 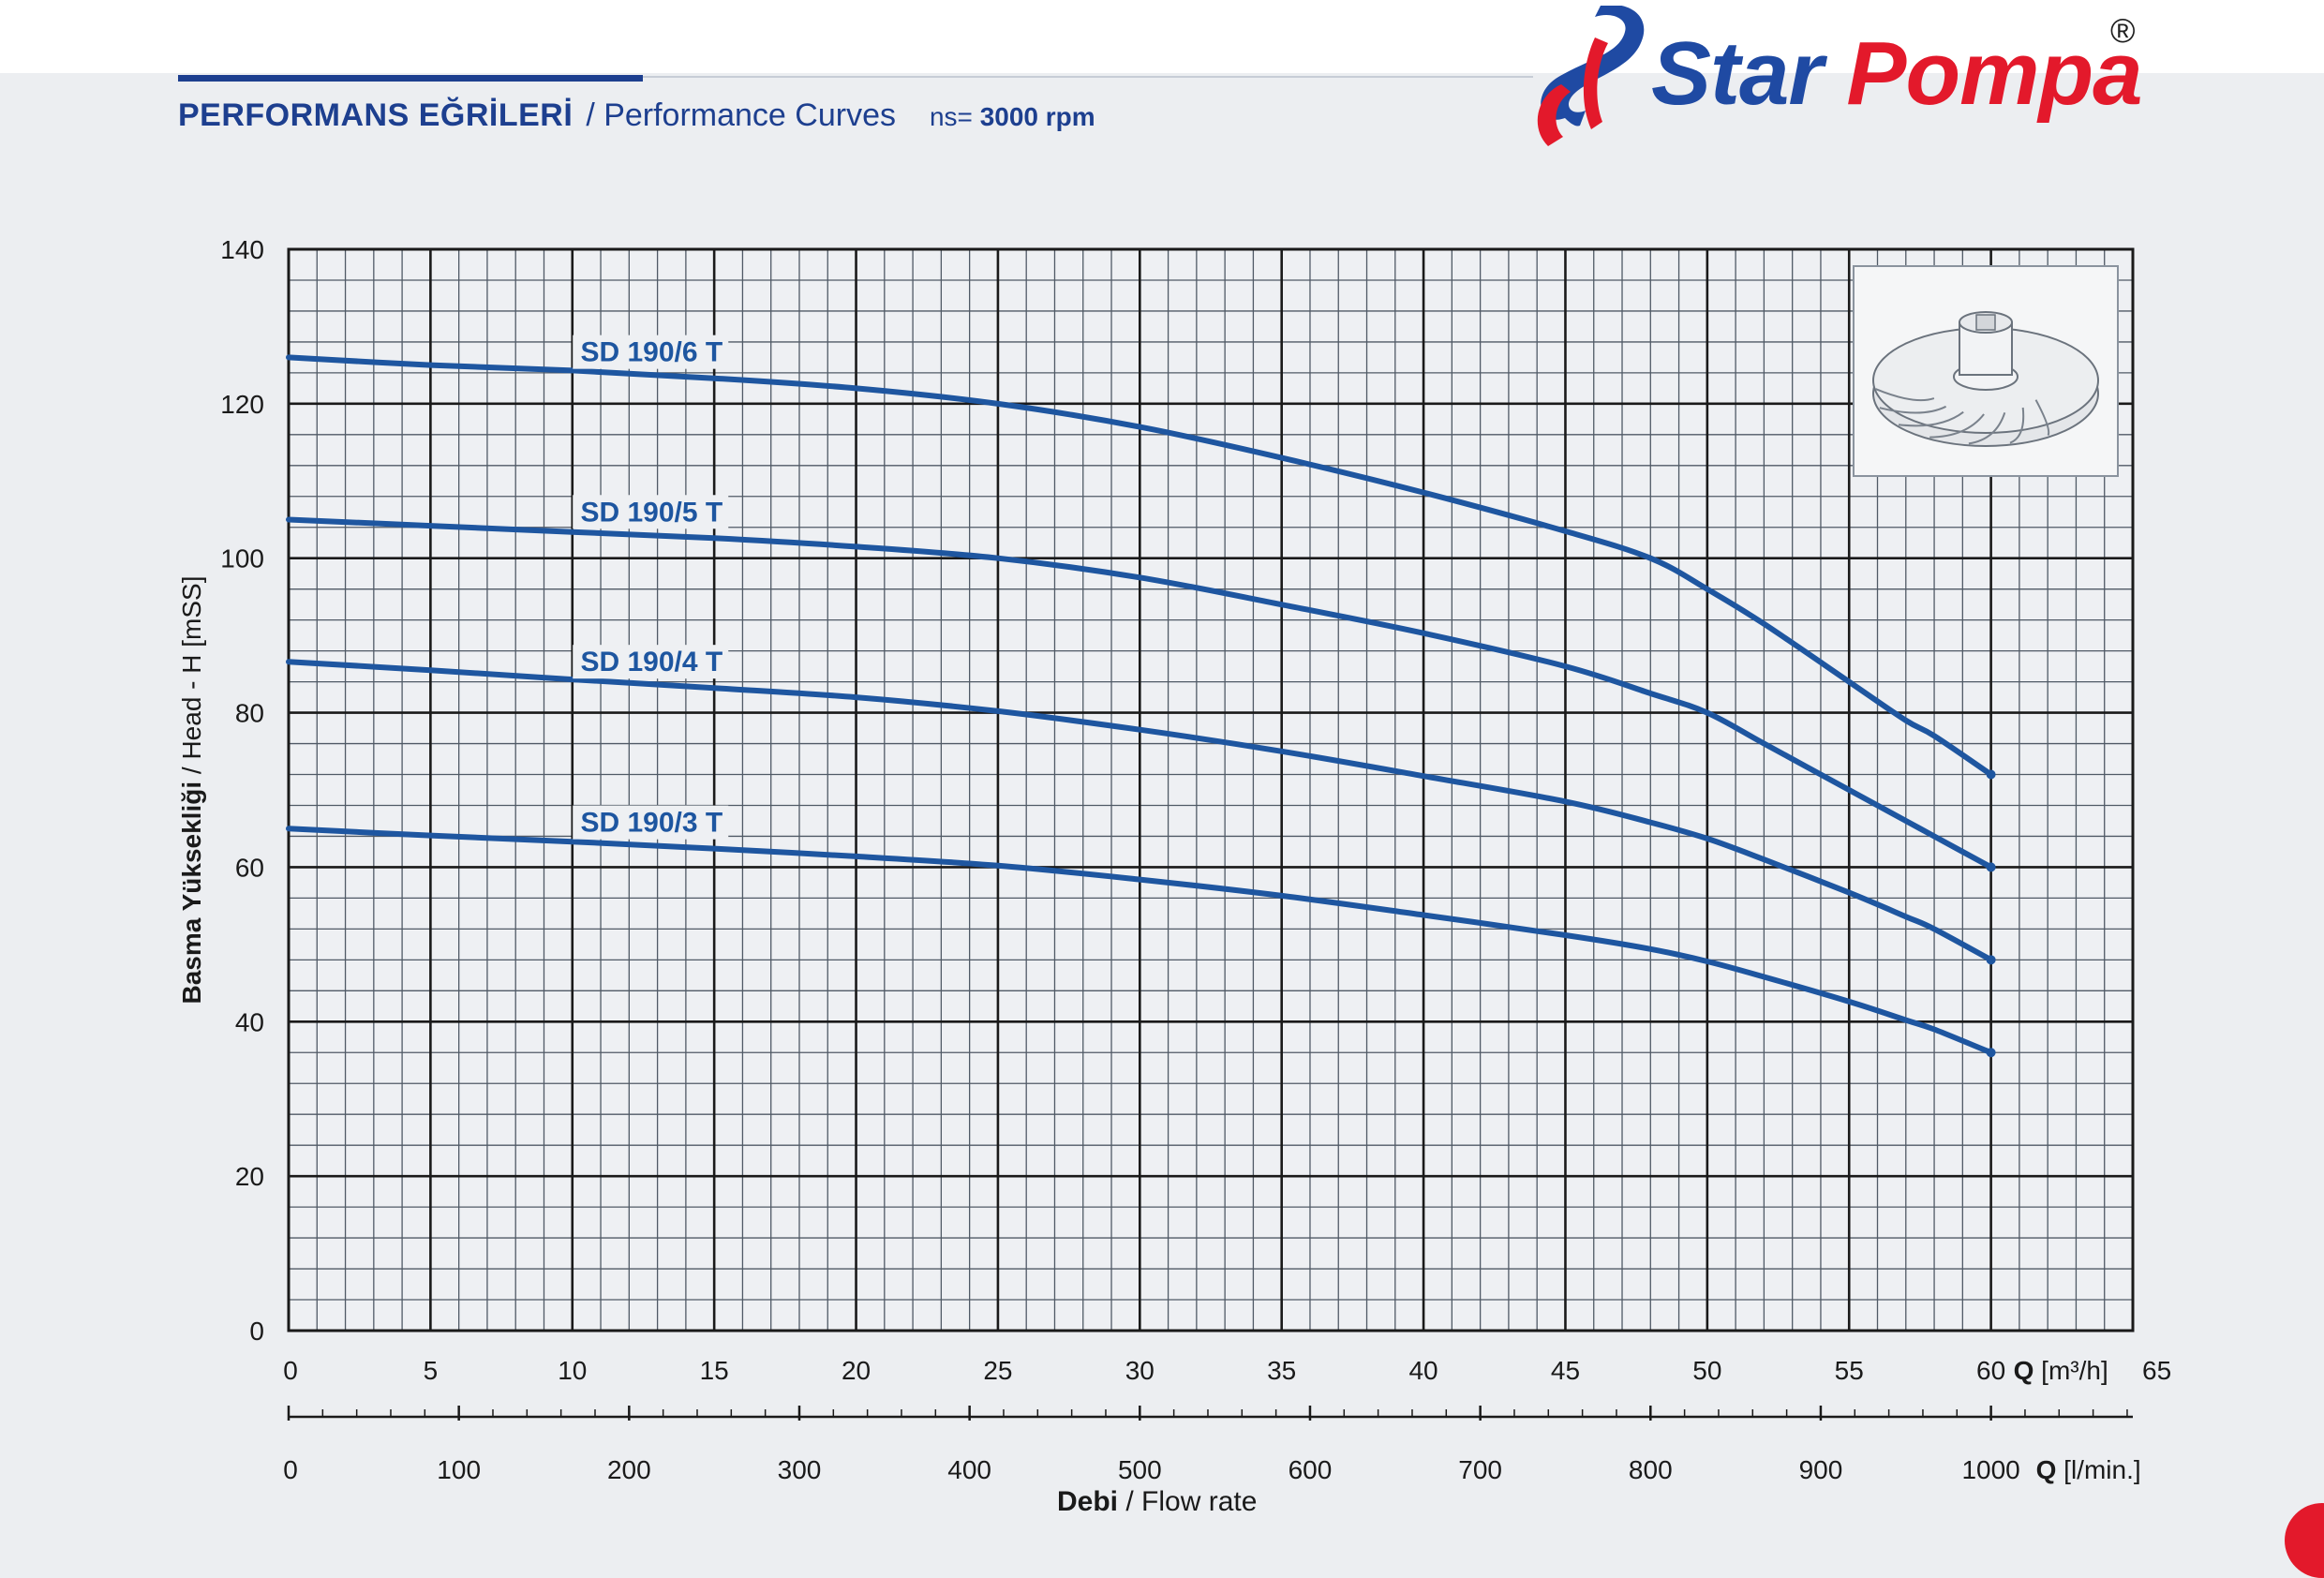 What do you see at coordinates (249, 867) in the screenshot?
I see `y-tick-label: 60` at bounding box center [249, 867].